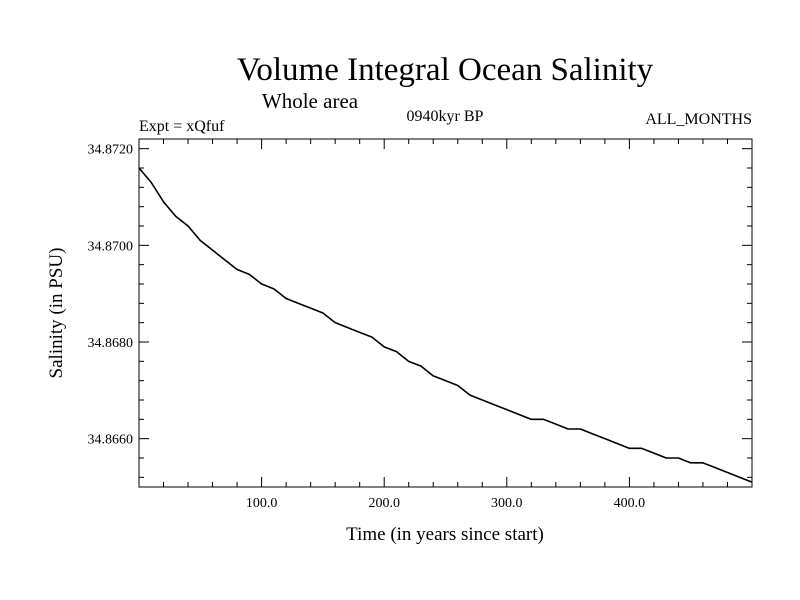  I want to click on y-tick-label: 34.8660, so click(111, 440).